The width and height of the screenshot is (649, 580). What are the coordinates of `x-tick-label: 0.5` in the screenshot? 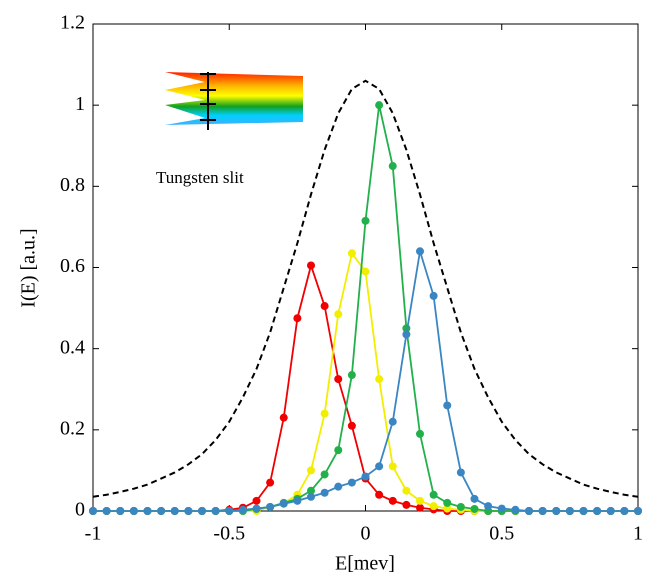 It's located at (501, 534).